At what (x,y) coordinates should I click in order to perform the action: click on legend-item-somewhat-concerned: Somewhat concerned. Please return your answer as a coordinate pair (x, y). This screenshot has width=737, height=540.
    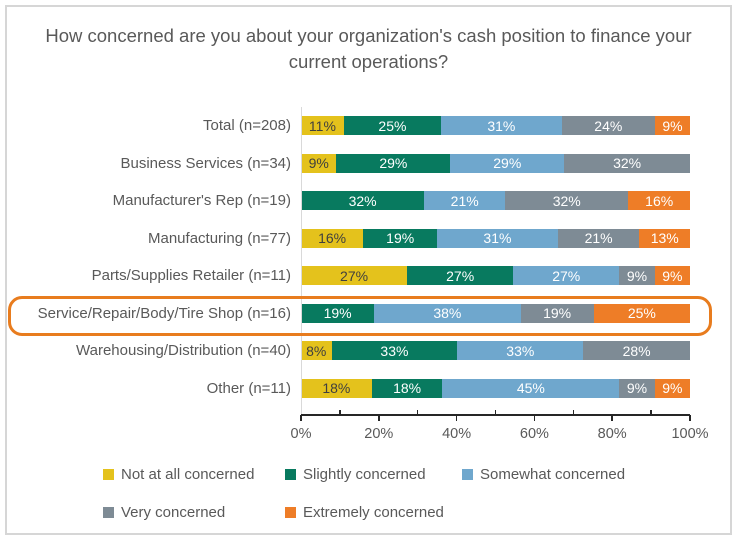
    Looking at the image, I should click on (543, 474).